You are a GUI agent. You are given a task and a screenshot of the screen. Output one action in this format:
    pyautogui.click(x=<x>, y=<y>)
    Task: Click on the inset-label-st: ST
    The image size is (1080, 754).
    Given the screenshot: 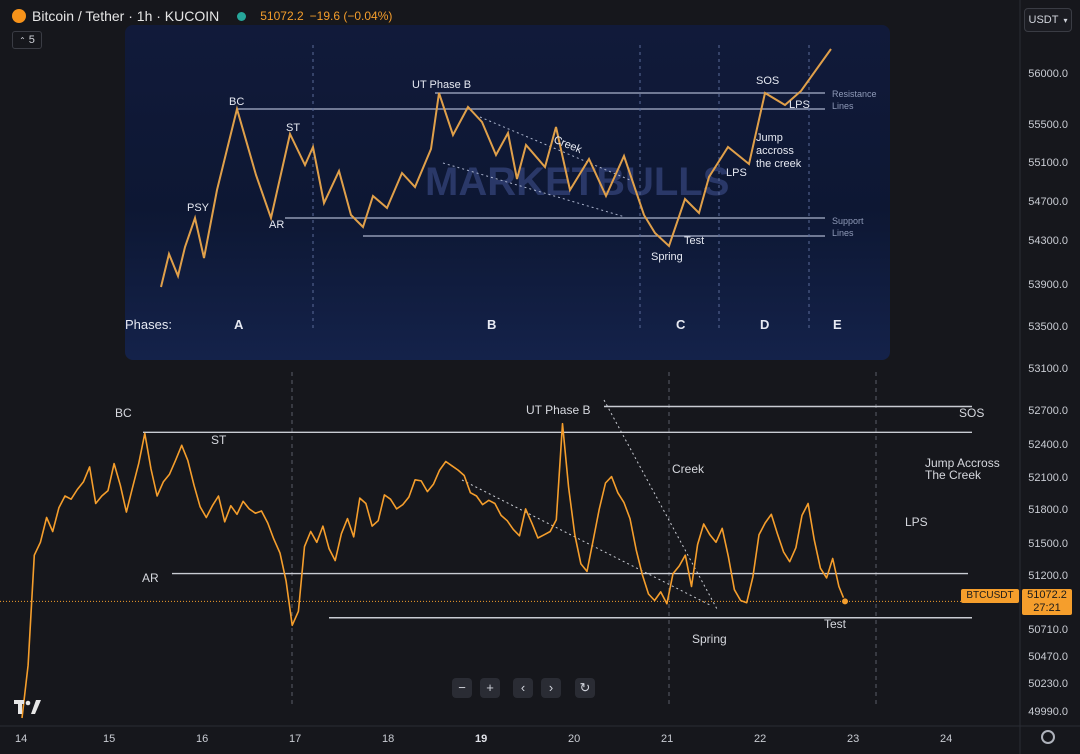 What is the action you would take?
    pyautogui.click(x=293, y=128)
    